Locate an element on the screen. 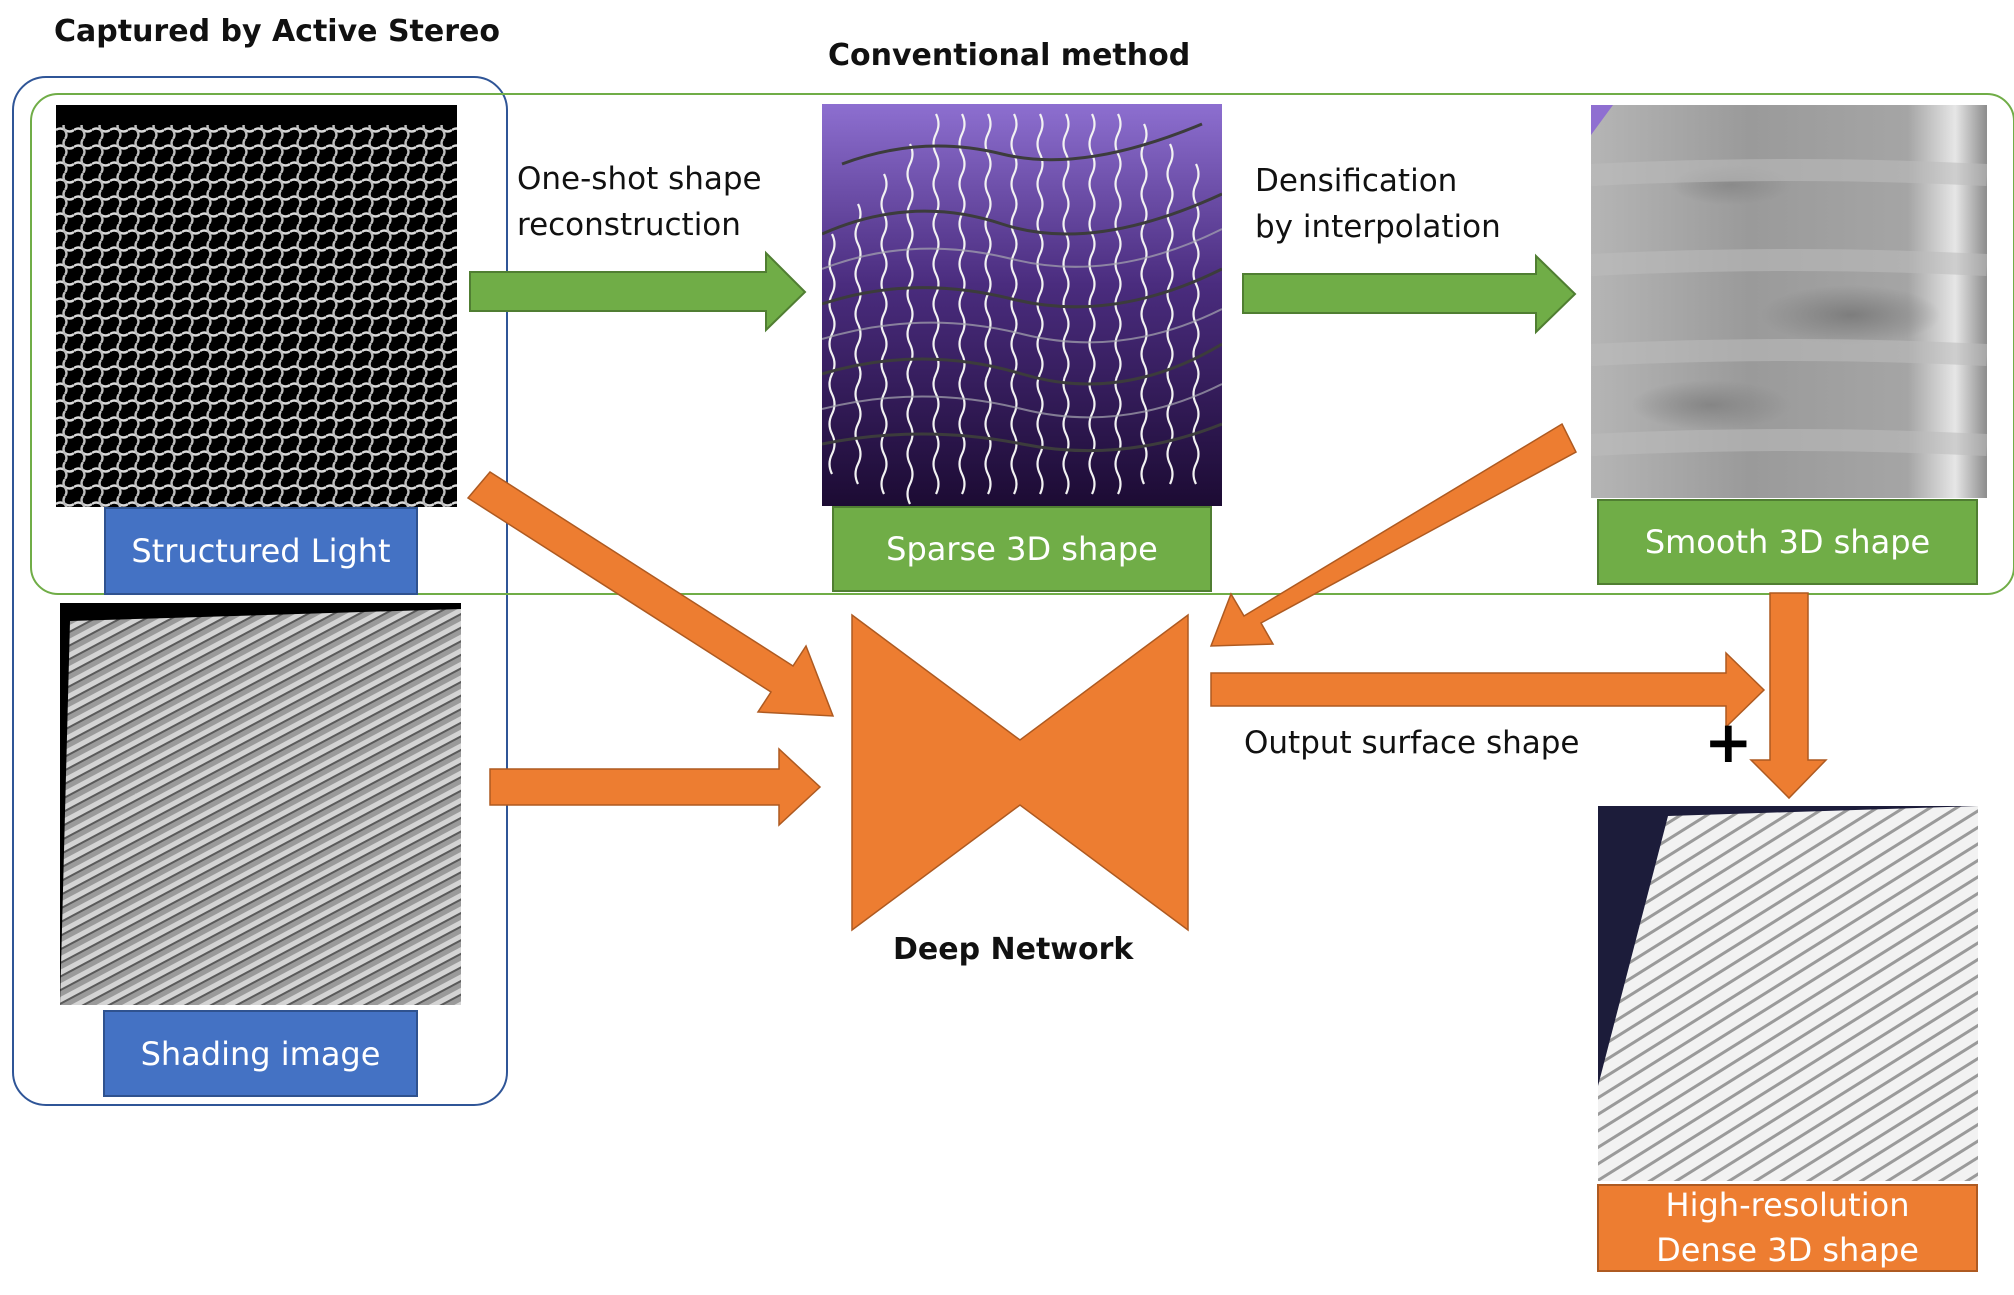 Image resolution: width=2014 pixels, height=1295 pixels. orange-arrow-down is located at coordinates (1788, 696).